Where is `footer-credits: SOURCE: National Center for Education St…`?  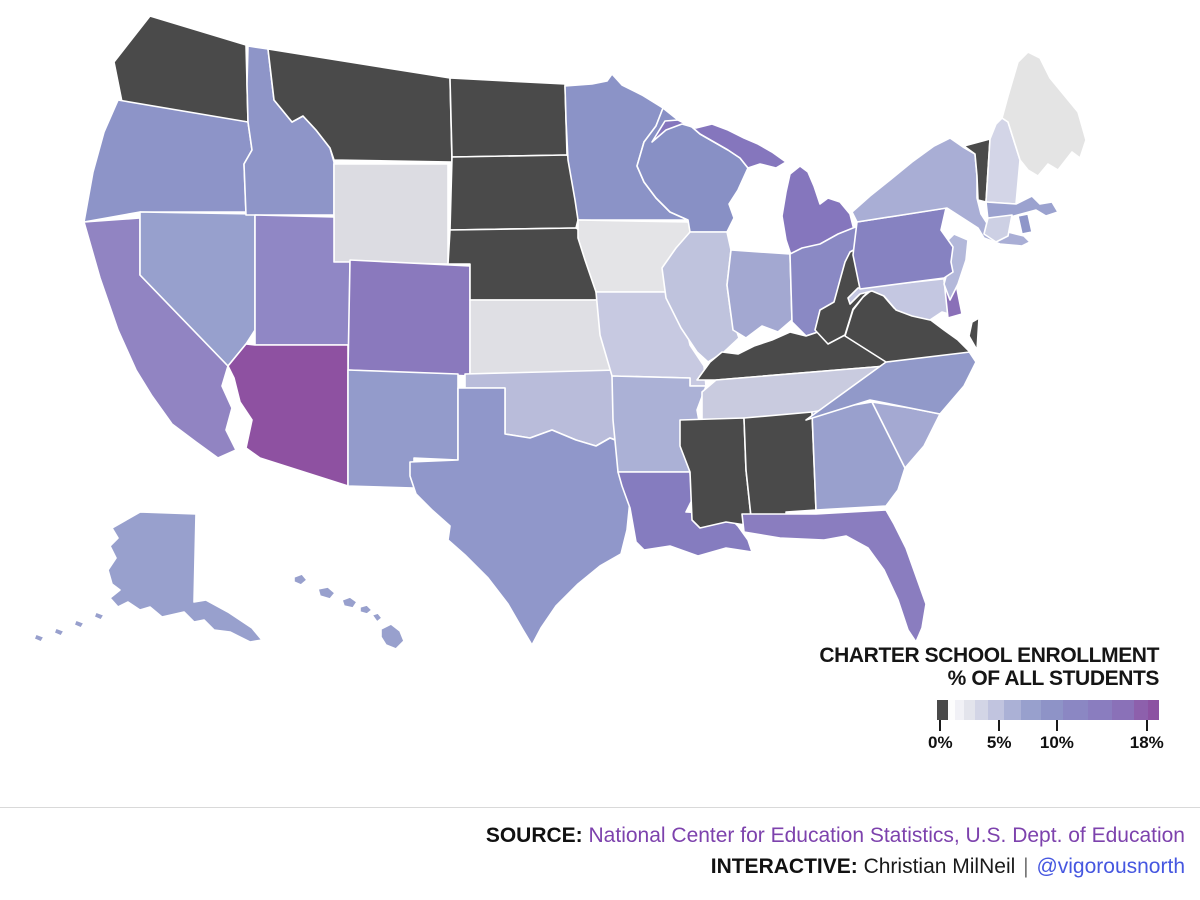 footer-credits: SOURCE: National Center for Education St… is located at coordinates (835, 851).